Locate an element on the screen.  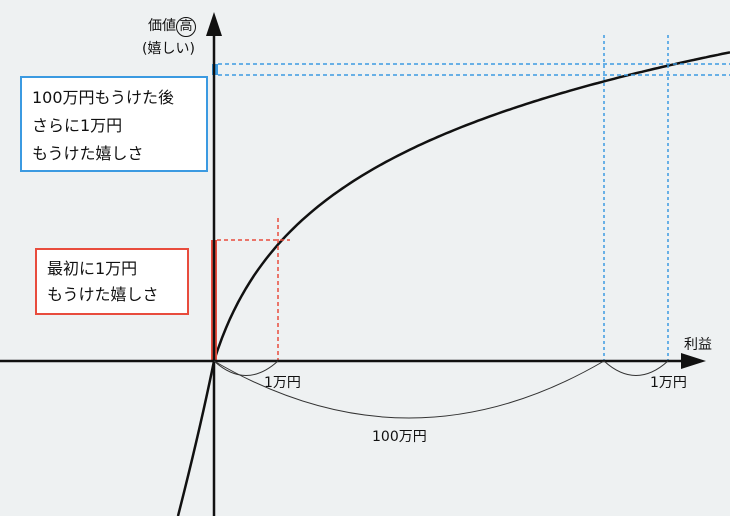
y-axis-label-text: 価値 is located at coordinates (162, 26).